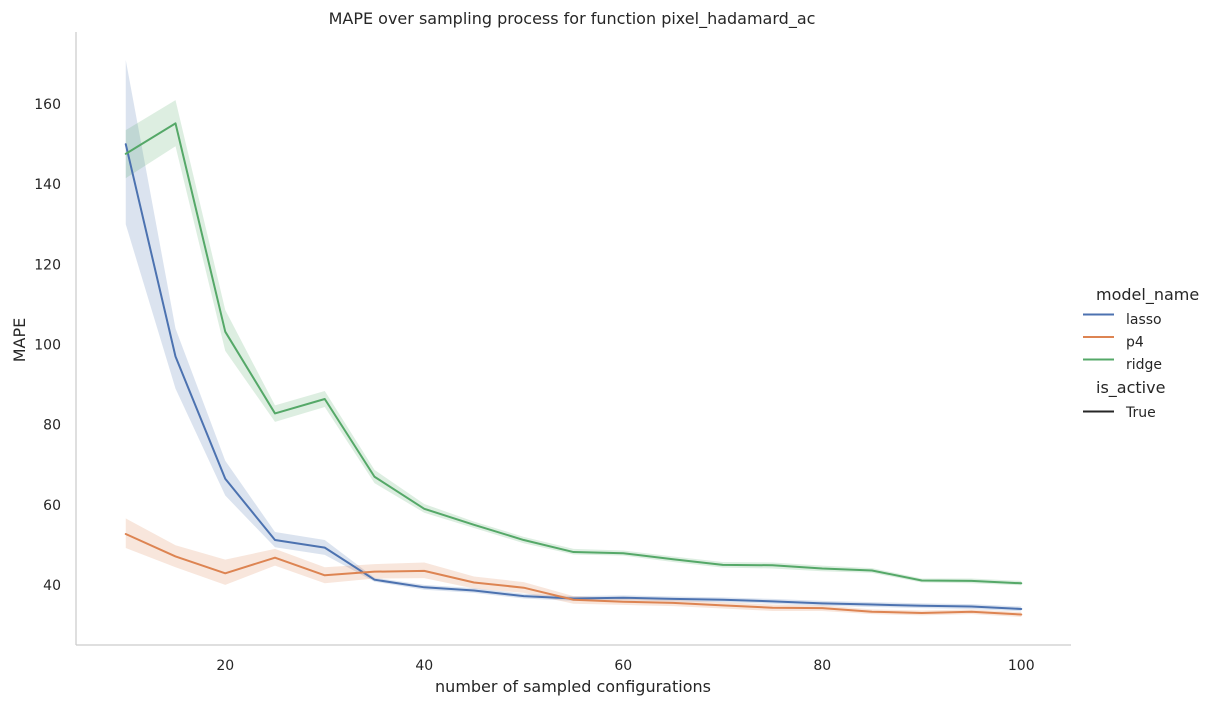 This screenshot has width=1216, height=706. I want to click on y-tick-label: 140, so click(47, 185).